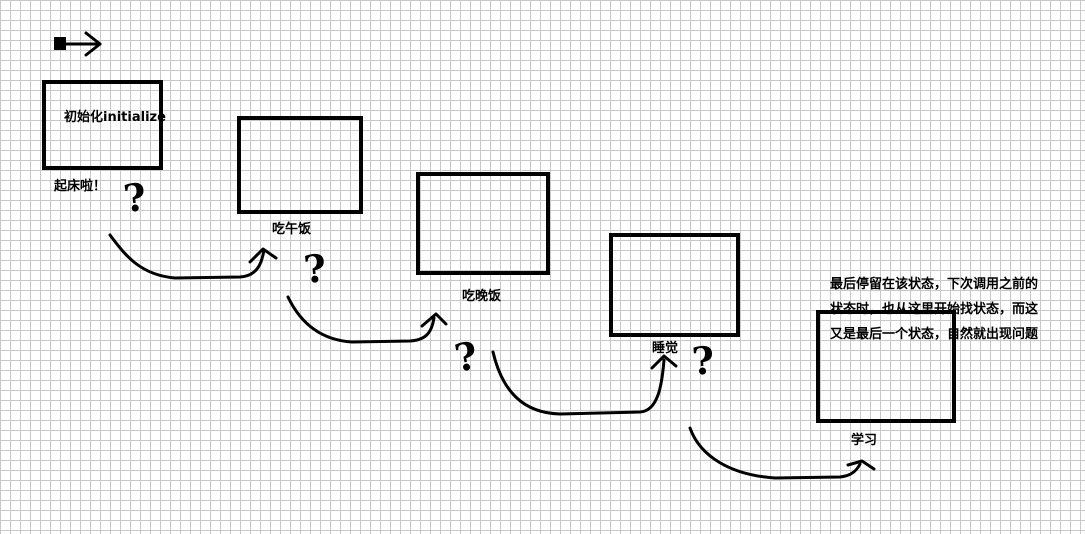 This screenshot has width=1085, height=534. Describe the element at coordinates (93, 44) in the screenshot. I see `initial-arrow-head` at that location.